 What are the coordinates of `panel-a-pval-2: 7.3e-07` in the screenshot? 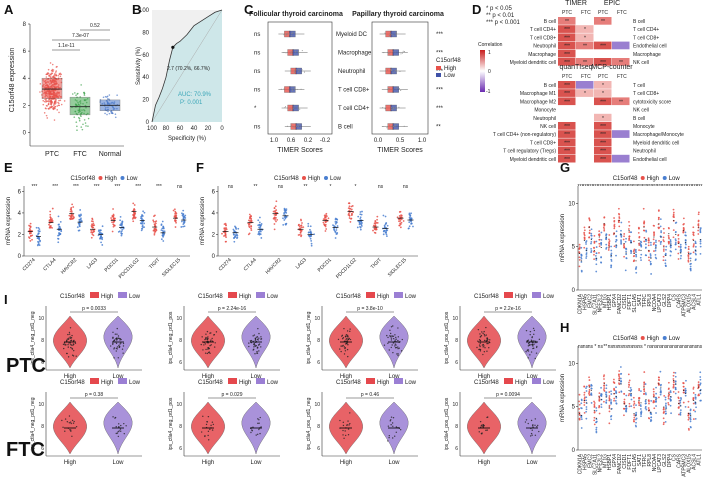 It's located at (80, 36).